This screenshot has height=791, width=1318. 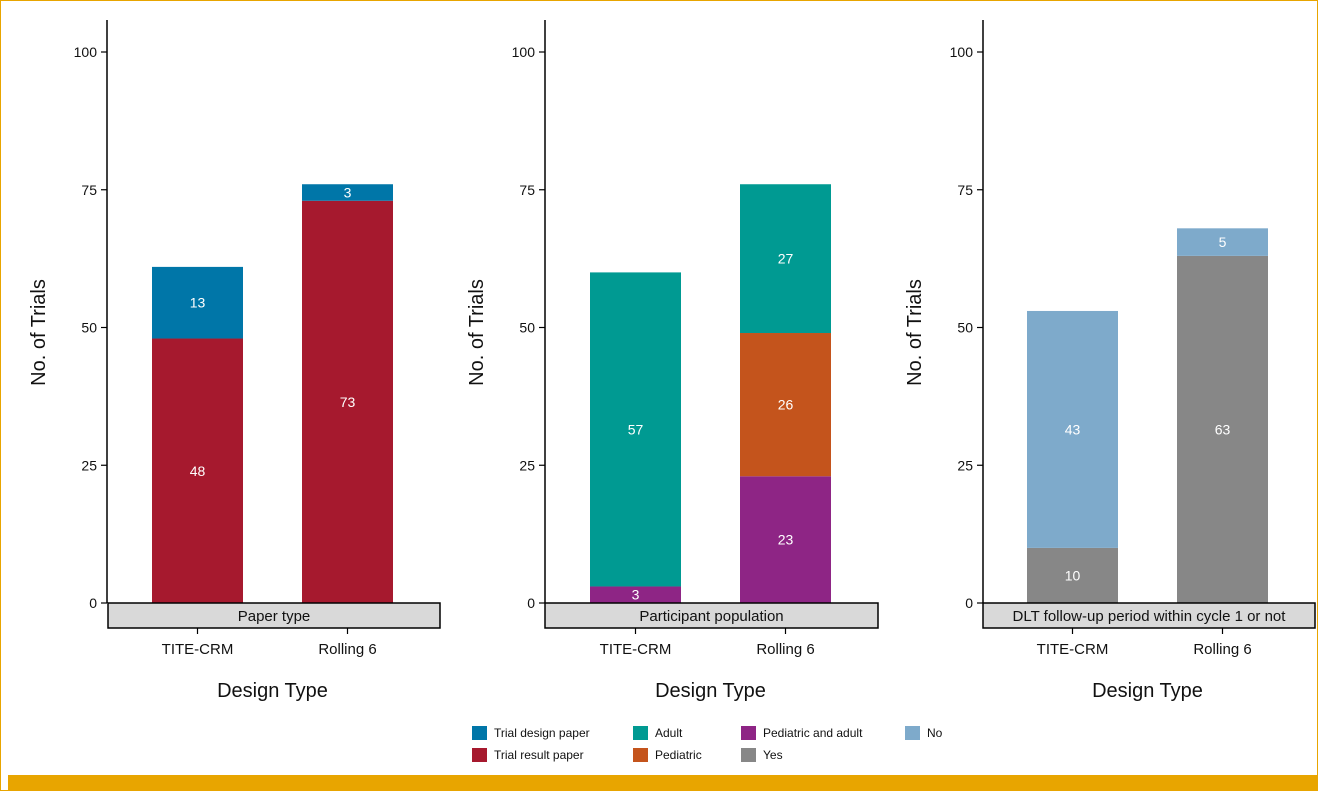 I want to click on panel-3-segment-label: 5, so click(x=1223, y=242).